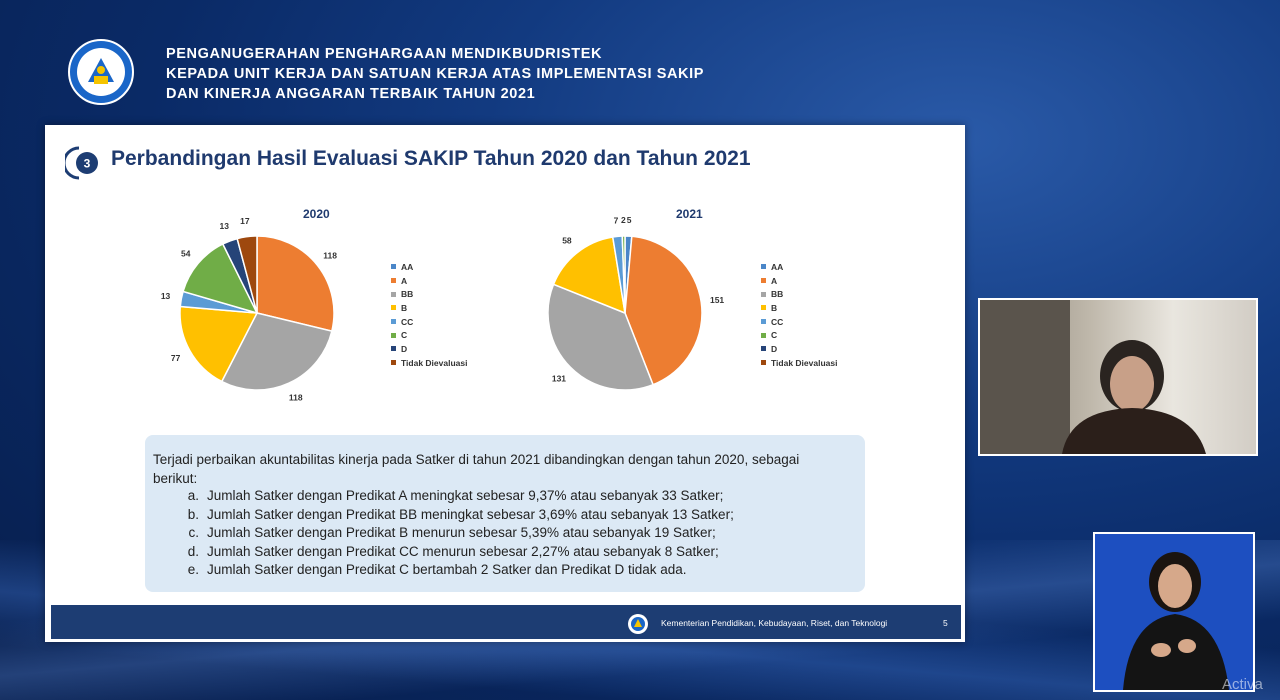 The width and height of the screenshot is (1280, 700). I want to click on speaker-video, so click(1118, 377).